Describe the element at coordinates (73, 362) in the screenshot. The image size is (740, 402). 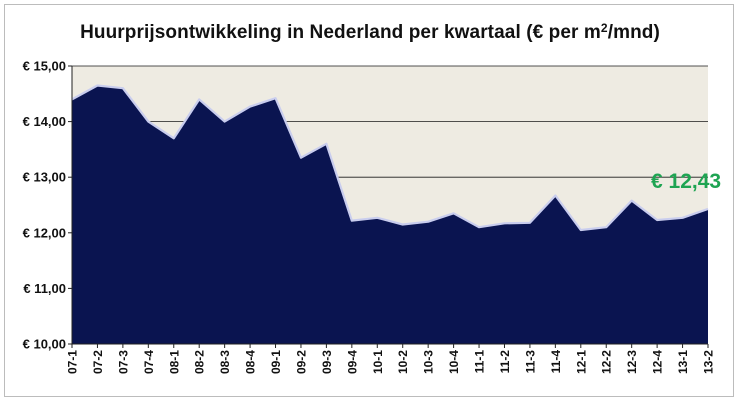
I see `x-tick-label: 07-1` at that location.